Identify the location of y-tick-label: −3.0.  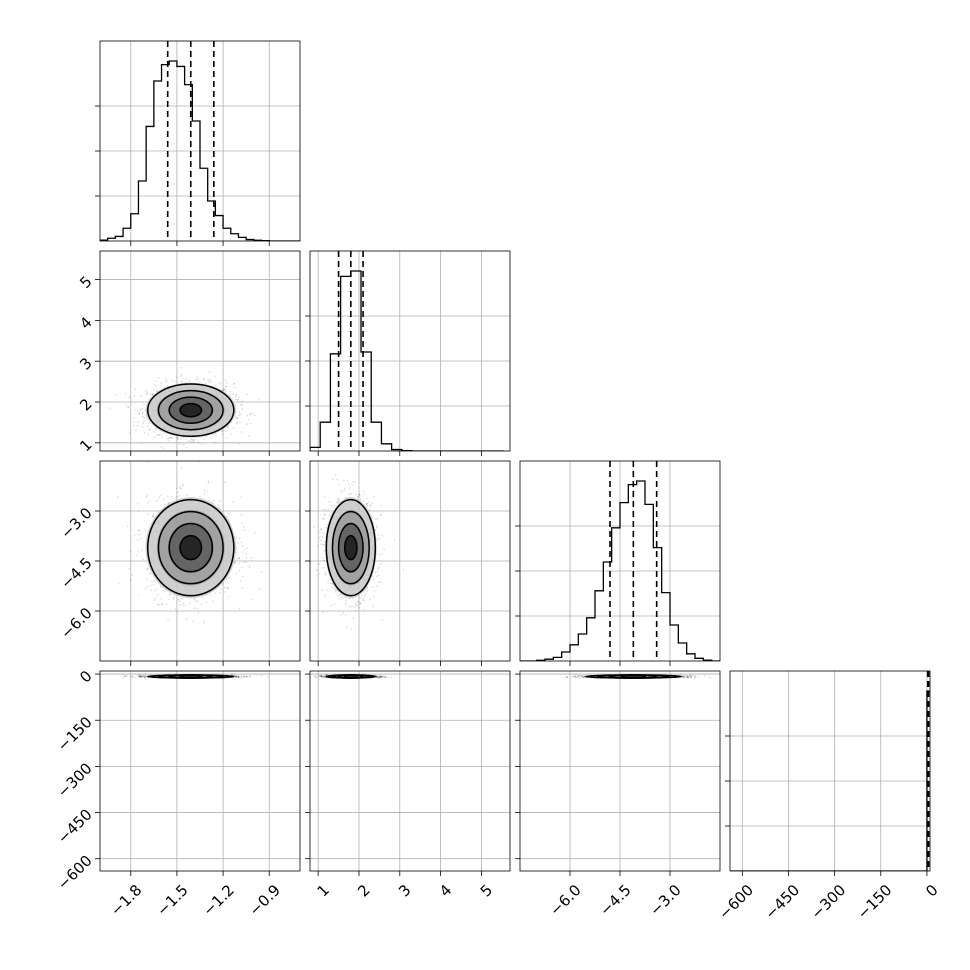
(76, 523).